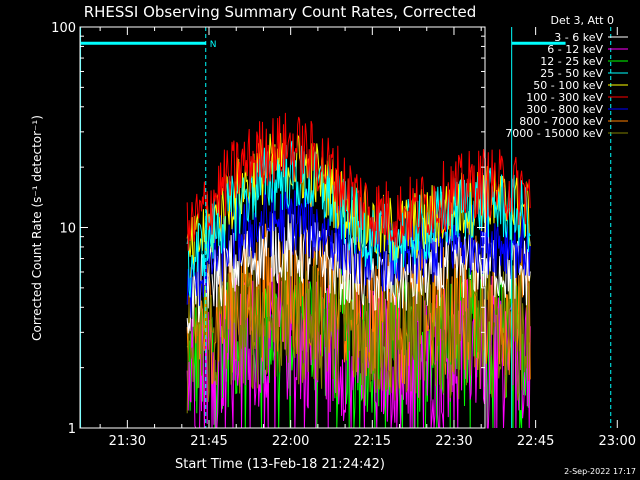 Image resolution: width=640 pixels, height=480 pixels. I want to click on y-tick-label: 10, so click(67, 229).